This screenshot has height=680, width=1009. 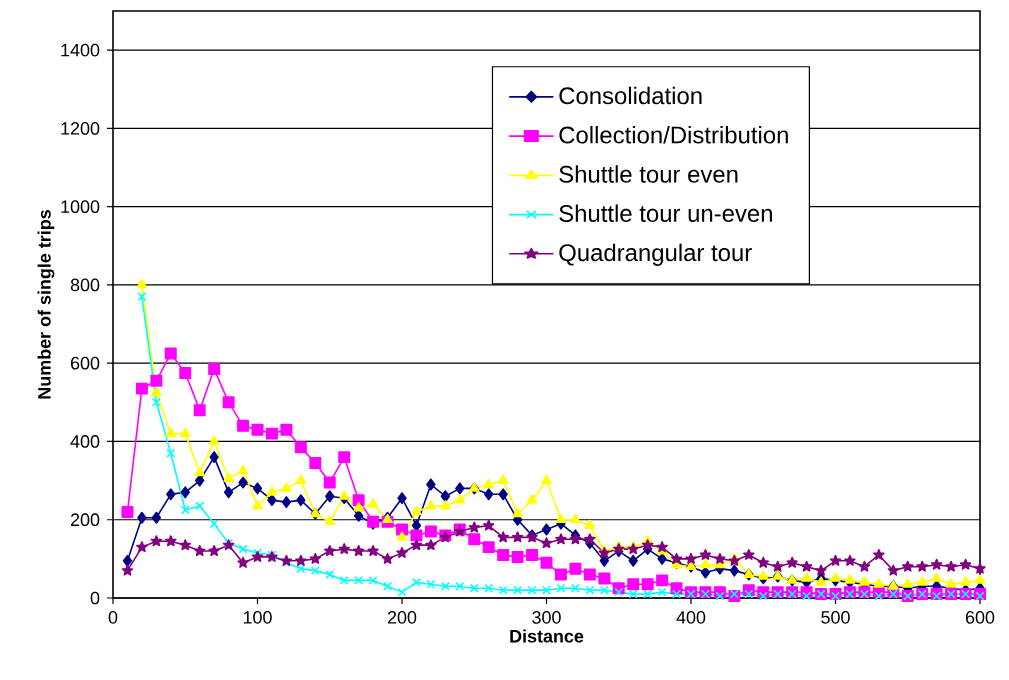 I want to click on y-axis-title: Number of single trips, so click(x=46, y=304).